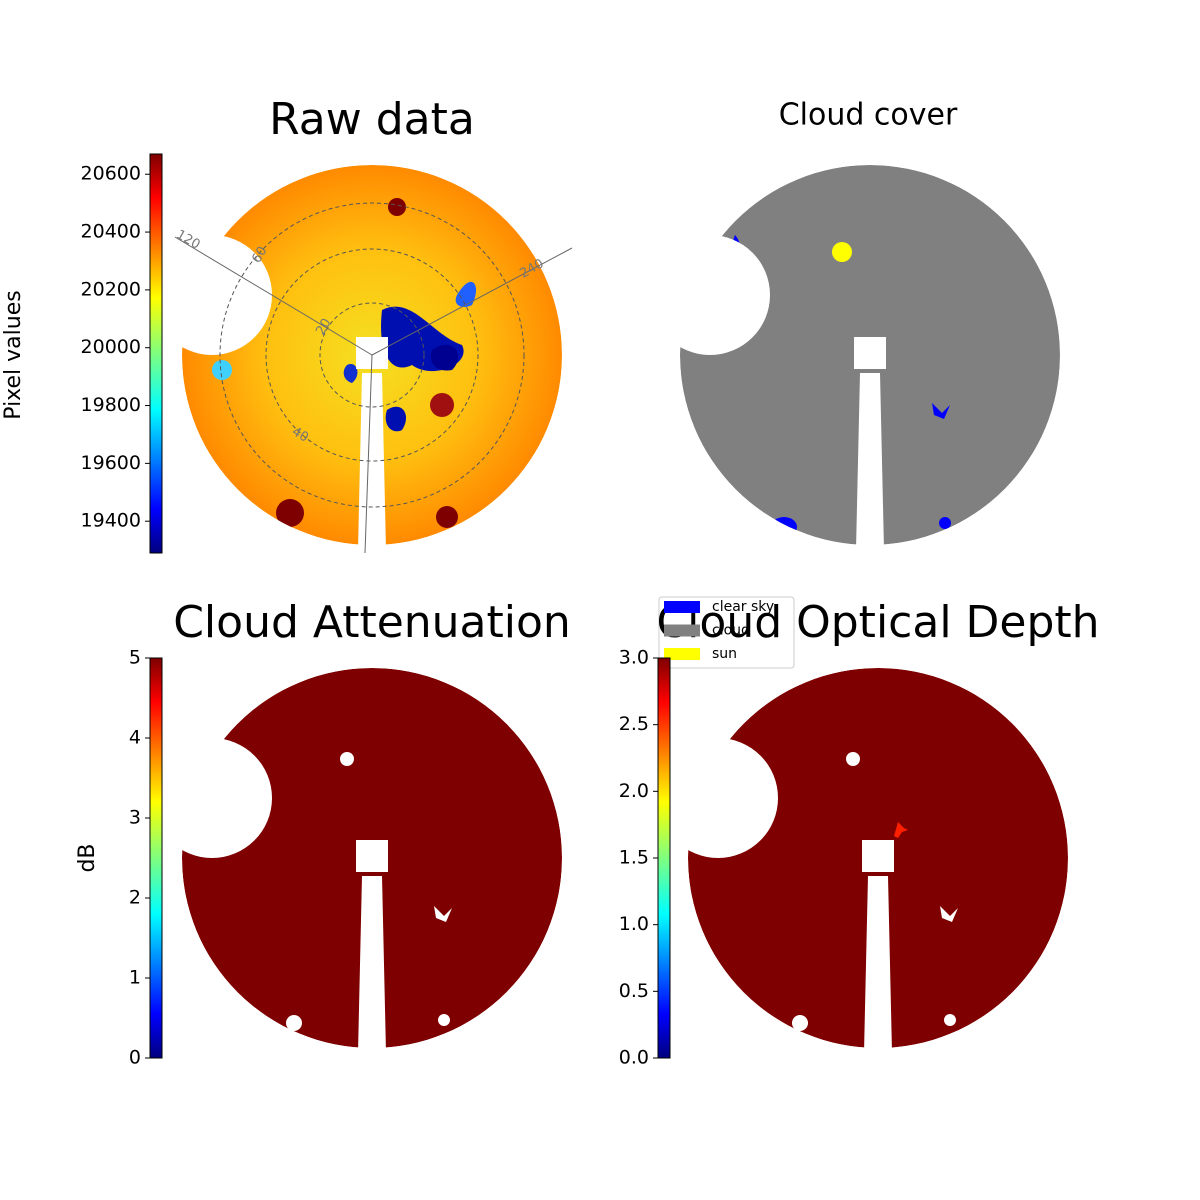 The height and width of the screenshot is (1200, 1200). Describe the element at coordinates (111, 405) in the screenshot. I see `tick-label: 19800` at that location.